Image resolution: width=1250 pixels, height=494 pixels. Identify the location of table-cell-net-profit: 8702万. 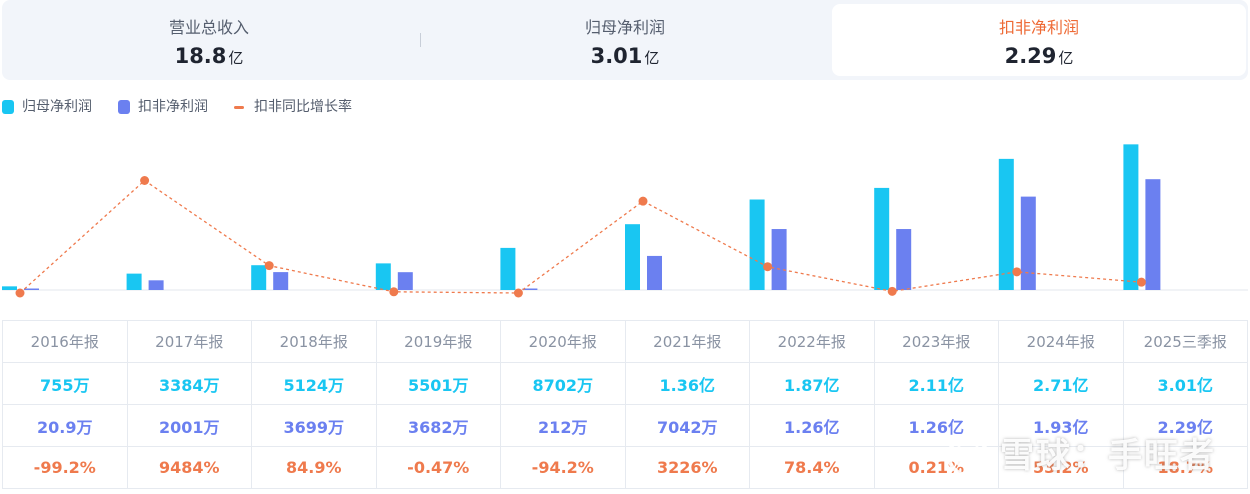
(563, 383).